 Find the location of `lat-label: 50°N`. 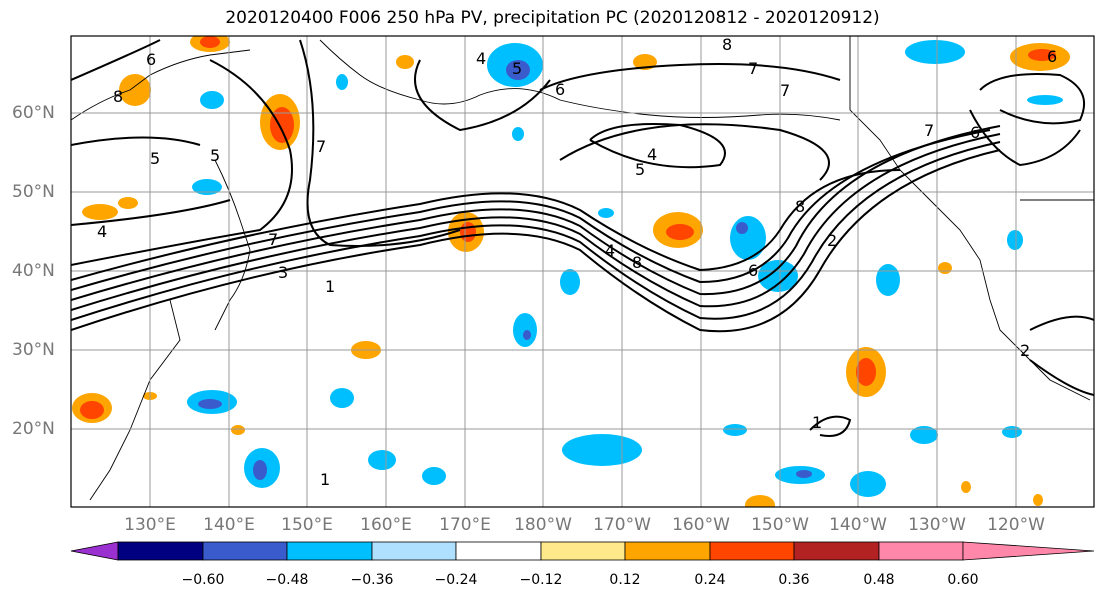

lat-label: 50°N is located at coordinates (33, 192).